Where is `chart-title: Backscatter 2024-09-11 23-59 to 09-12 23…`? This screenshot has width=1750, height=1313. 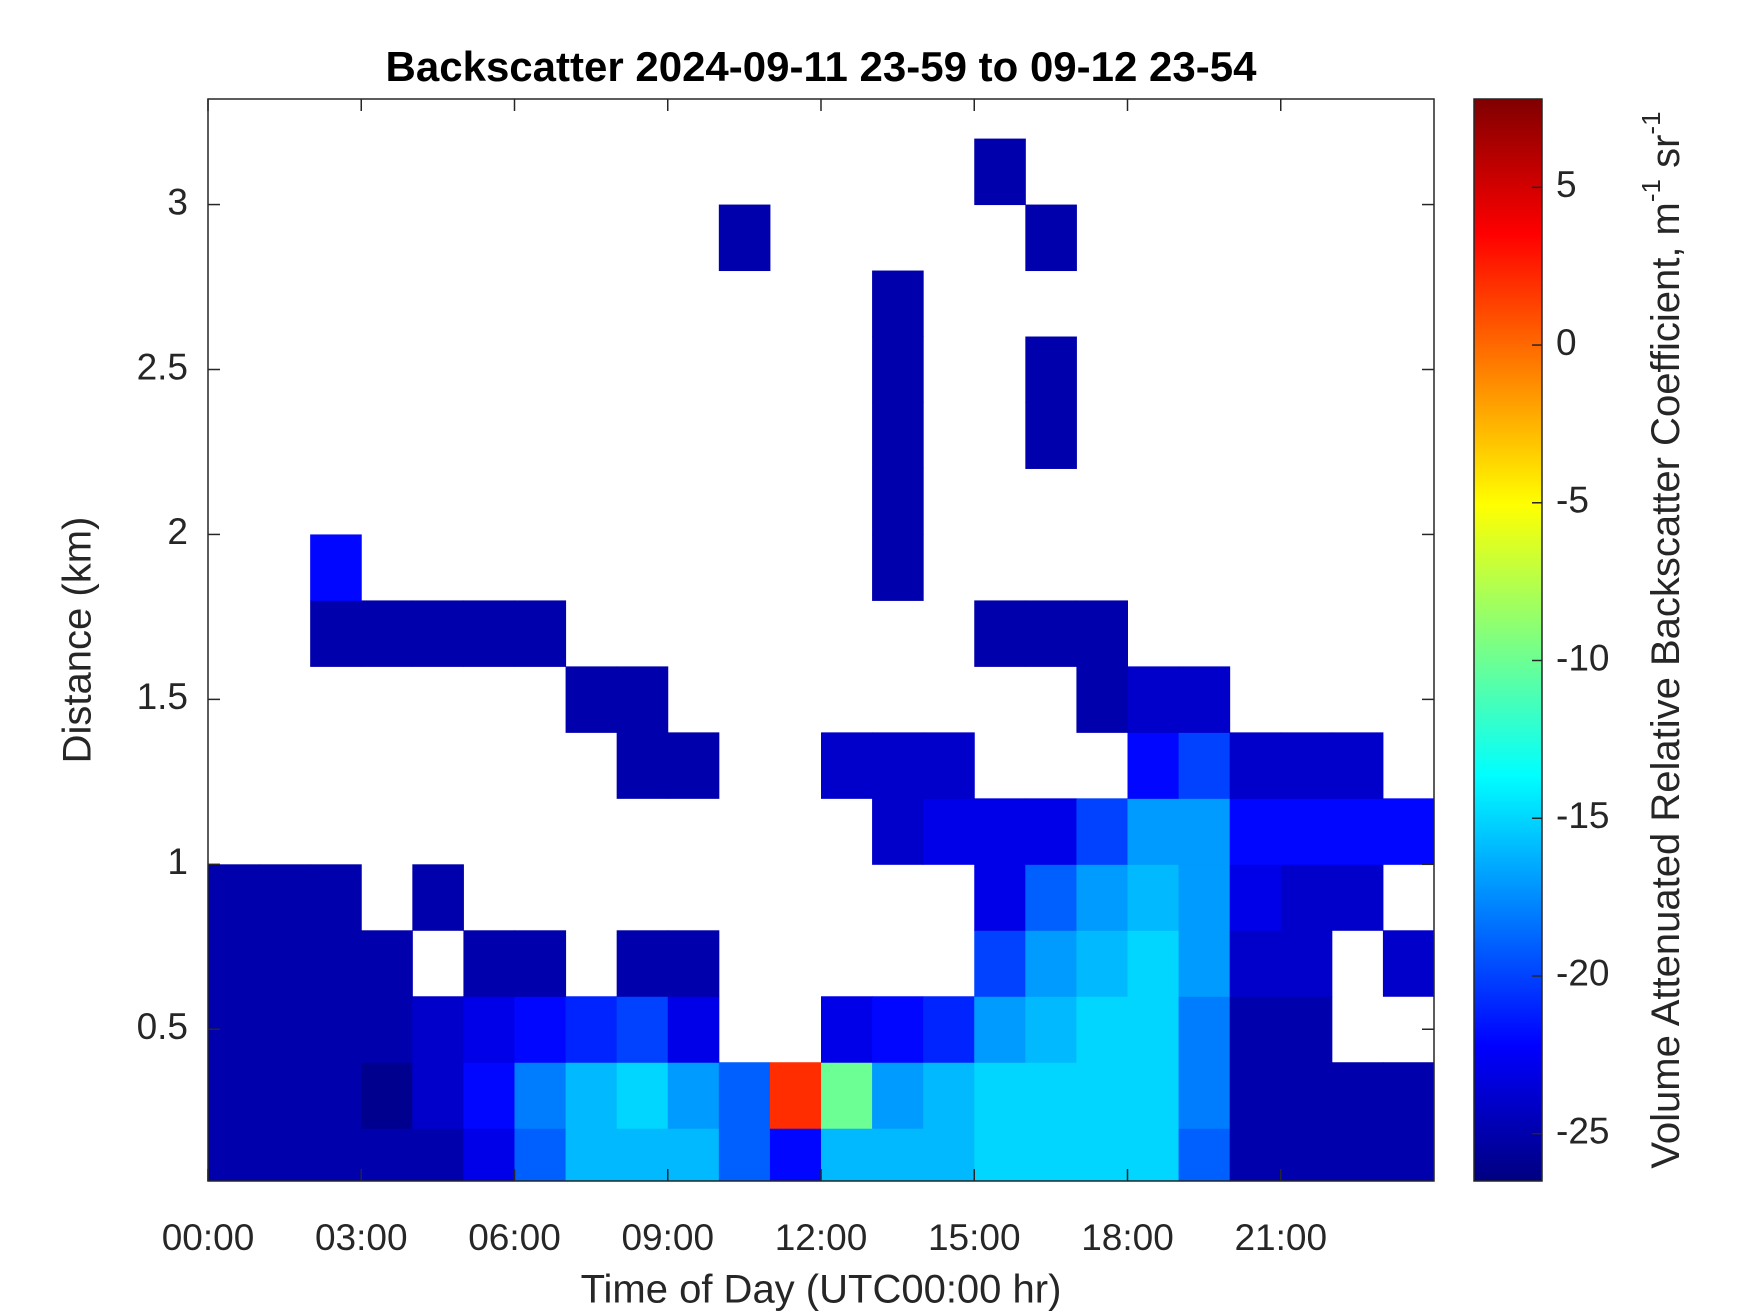
chart-title: Backscatter 2024-09-11 23-59 to 09-12 23… is located at coordinates (822, 66).